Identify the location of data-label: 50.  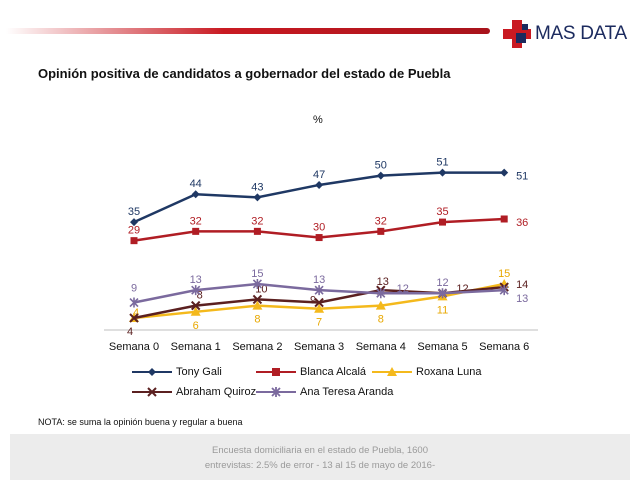
(381, 166).